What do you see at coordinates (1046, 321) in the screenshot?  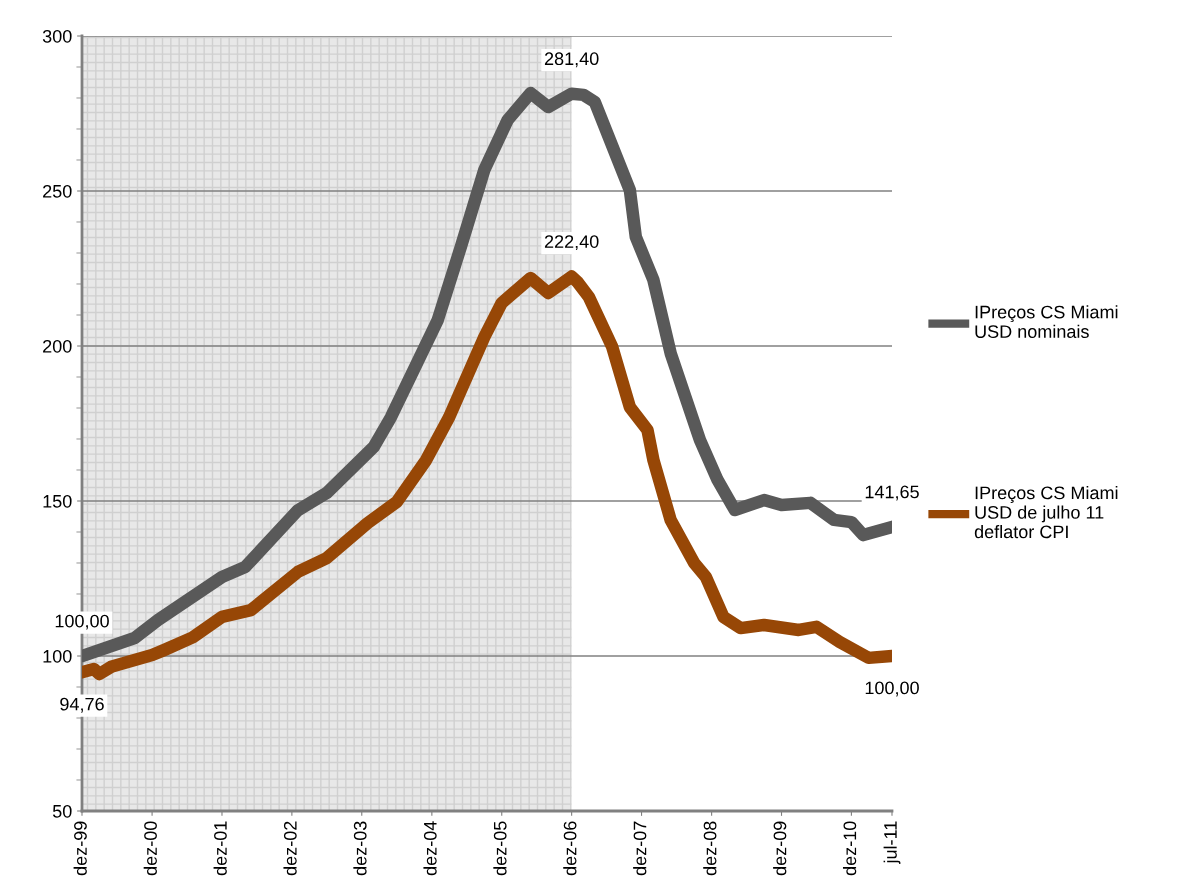 I see `legend-label: IPreços CS Miami USD nominais` at bounding box center [1046, 321].